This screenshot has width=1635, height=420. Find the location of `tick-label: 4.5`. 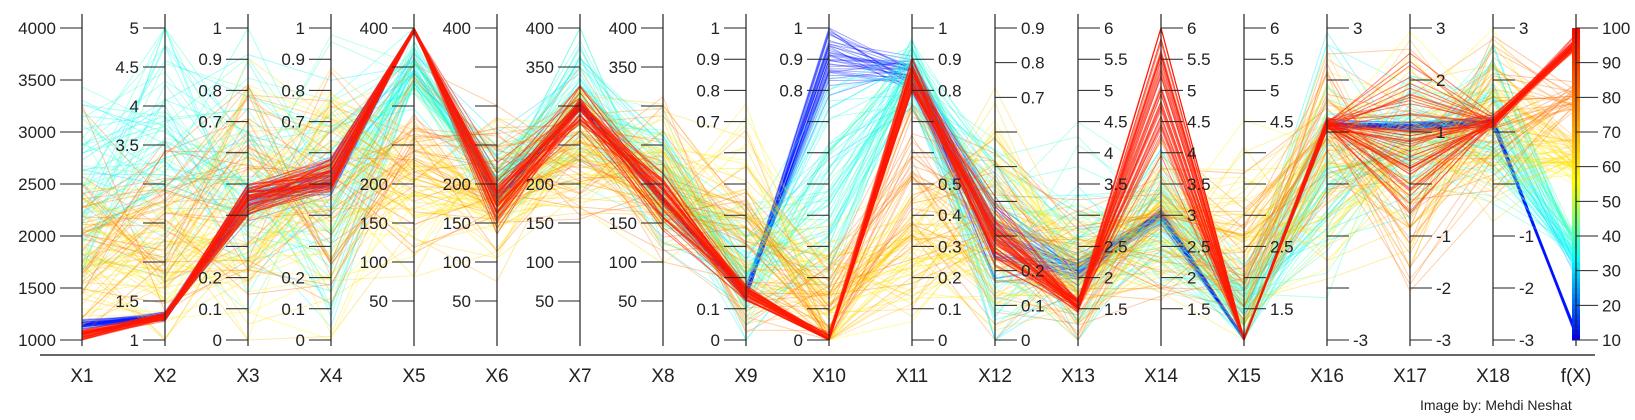

tick-label: 4.5 is located at coordinates (127, 67).